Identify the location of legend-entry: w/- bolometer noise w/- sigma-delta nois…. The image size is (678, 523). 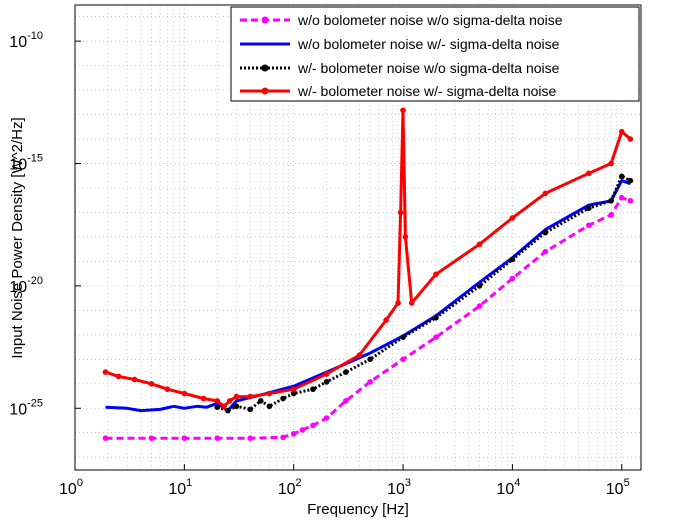
(398, 91).